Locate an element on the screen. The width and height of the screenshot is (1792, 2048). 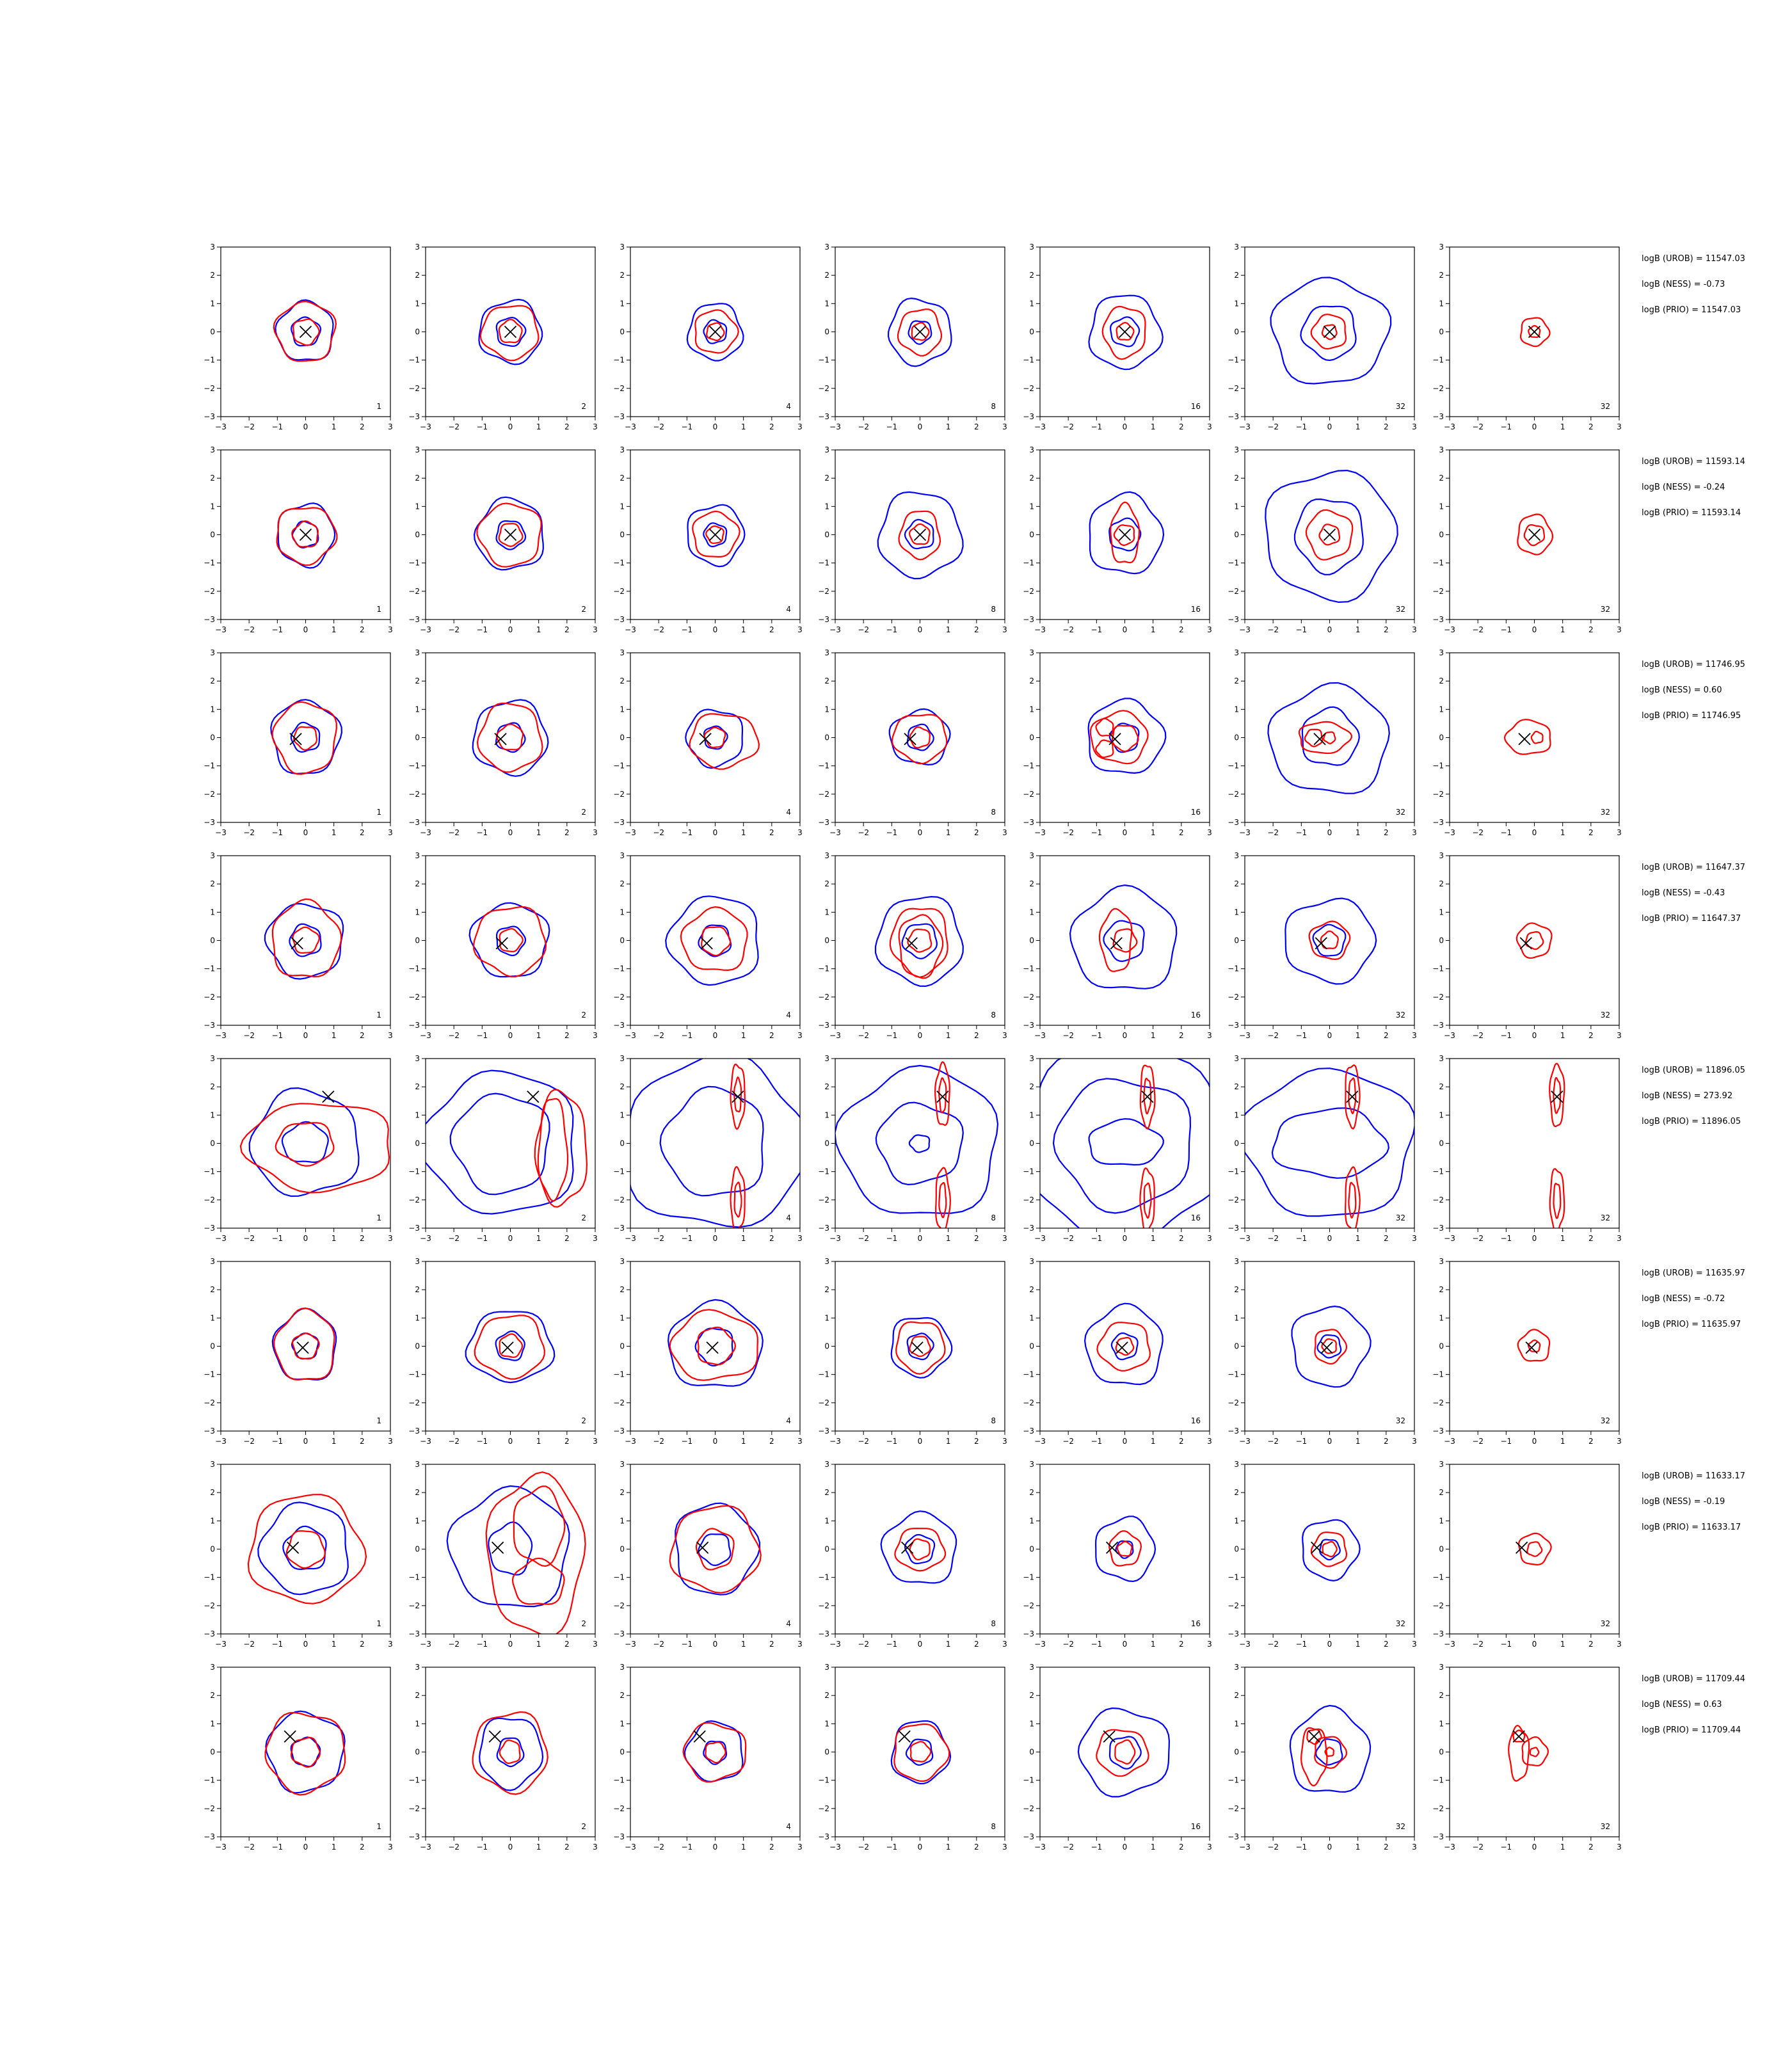
x-tick-label: −1 is located at coordinates (686, 629).